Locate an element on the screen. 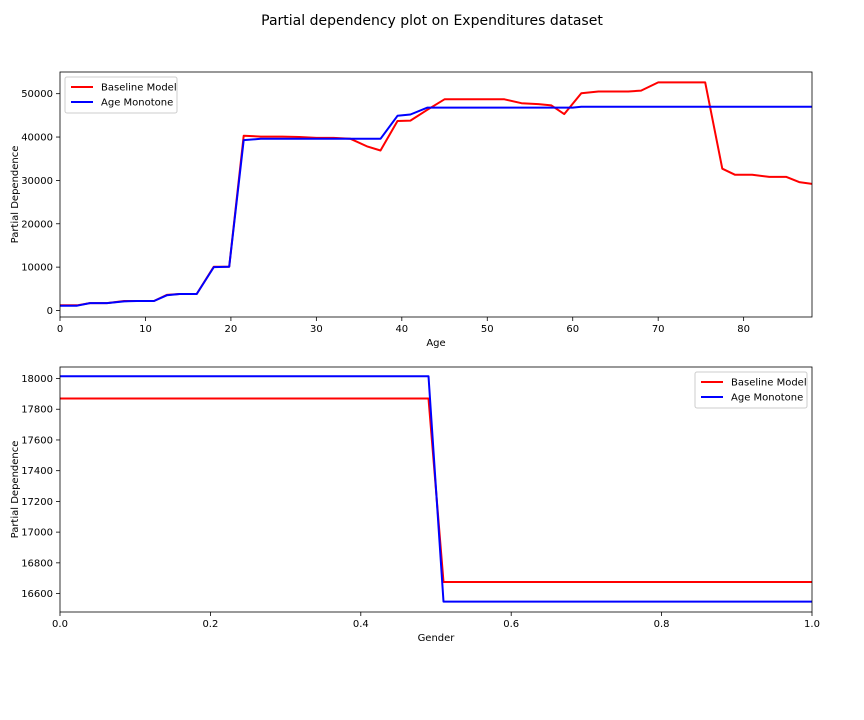 This screenshot has height=720, width=864. gender-chart-y-axis-label: Partial Dependence is located at coordinates (15, 490).